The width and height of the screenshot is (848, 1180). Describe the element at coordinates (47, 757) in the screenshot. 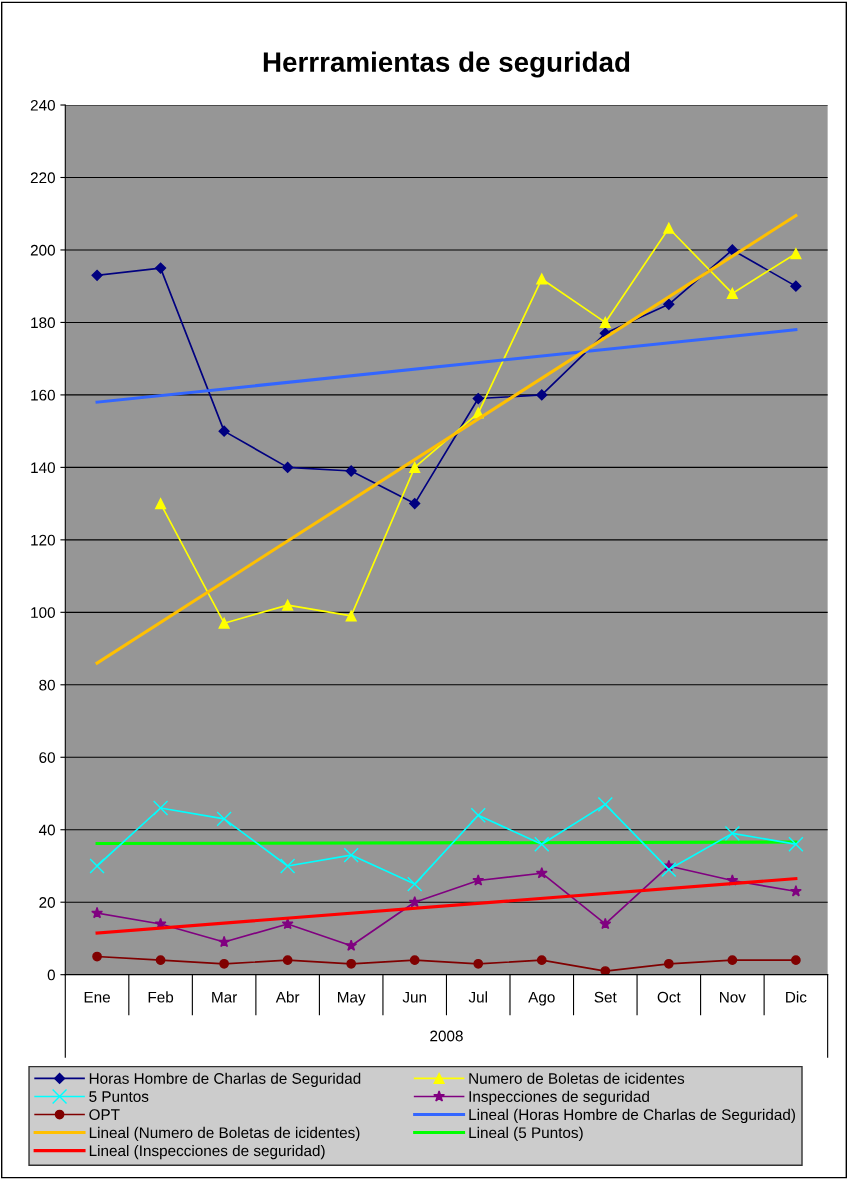

I see `y-tick-label: 60` at that location.